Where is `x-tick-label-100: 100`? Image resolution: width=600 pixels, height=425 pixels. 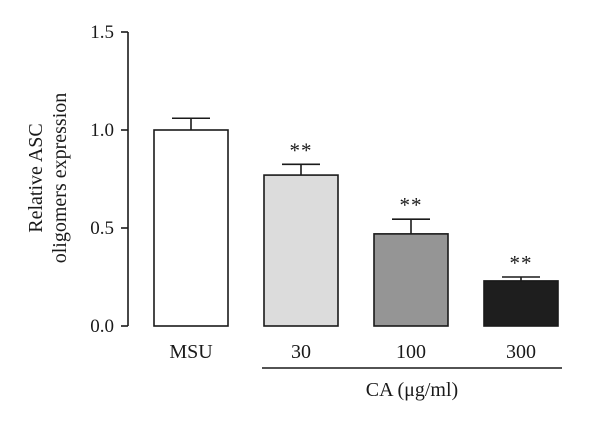
x-tick-label-100: 100 is located at coordinates (411, 352).